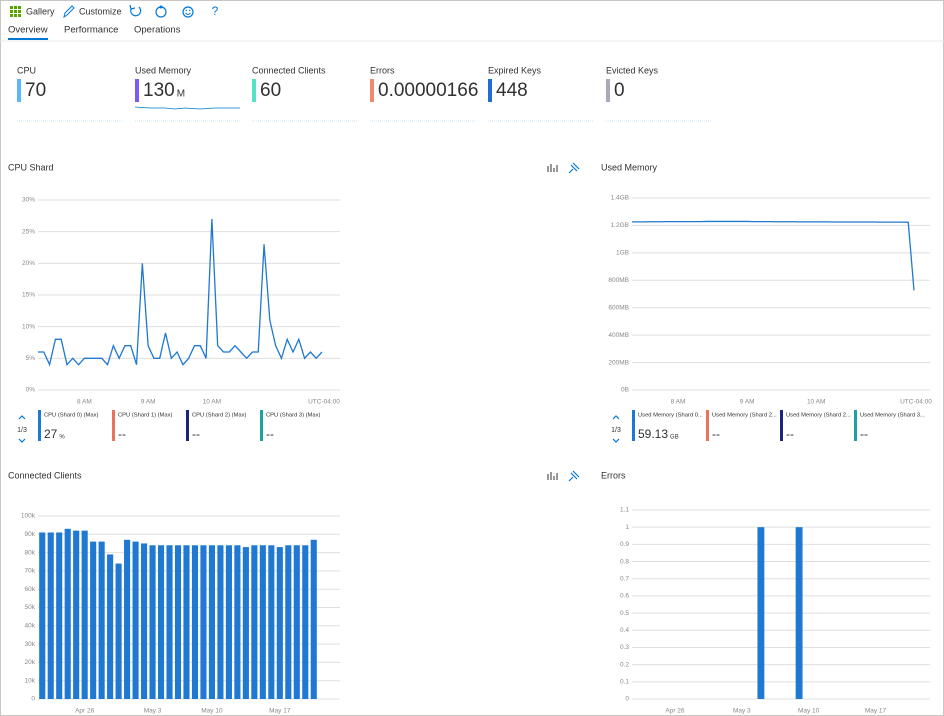 The width and height of the screenshot is (944, 716). What do you see at coordinates (100, 11) in the screenshot?
I see `customize-label: Customize` at bounding box center [100, 11].